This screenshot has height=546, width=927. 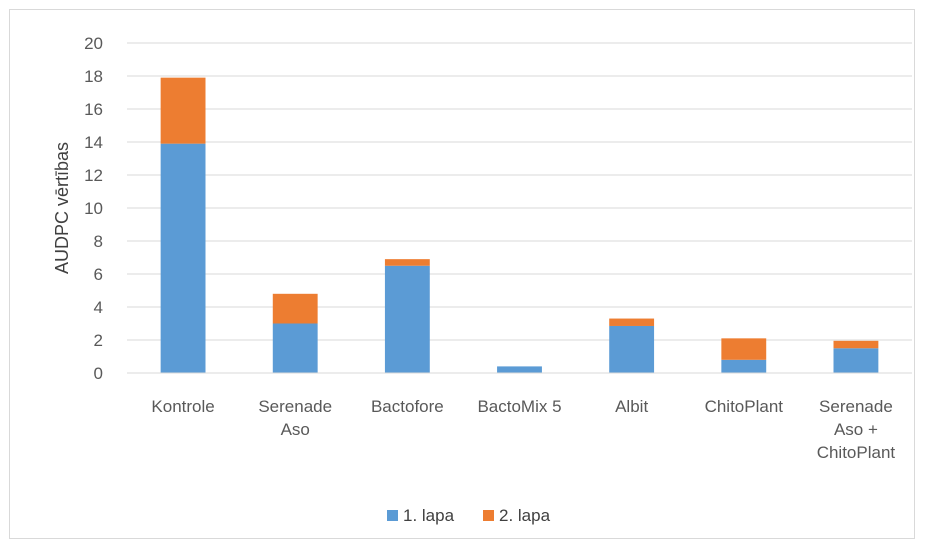 I want to click on y-tick-label: 16, so click(x=93, y=109).